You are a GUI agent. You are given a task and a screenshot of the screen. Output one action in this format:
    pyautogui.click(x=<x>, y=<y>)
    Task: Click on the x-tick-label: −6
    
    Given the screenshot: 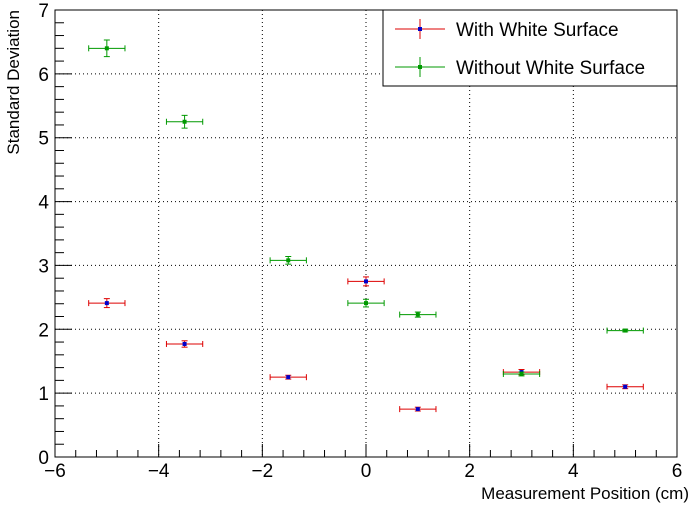 What is the action you would take?
    pyautogui.click(x=55, y=471)
    